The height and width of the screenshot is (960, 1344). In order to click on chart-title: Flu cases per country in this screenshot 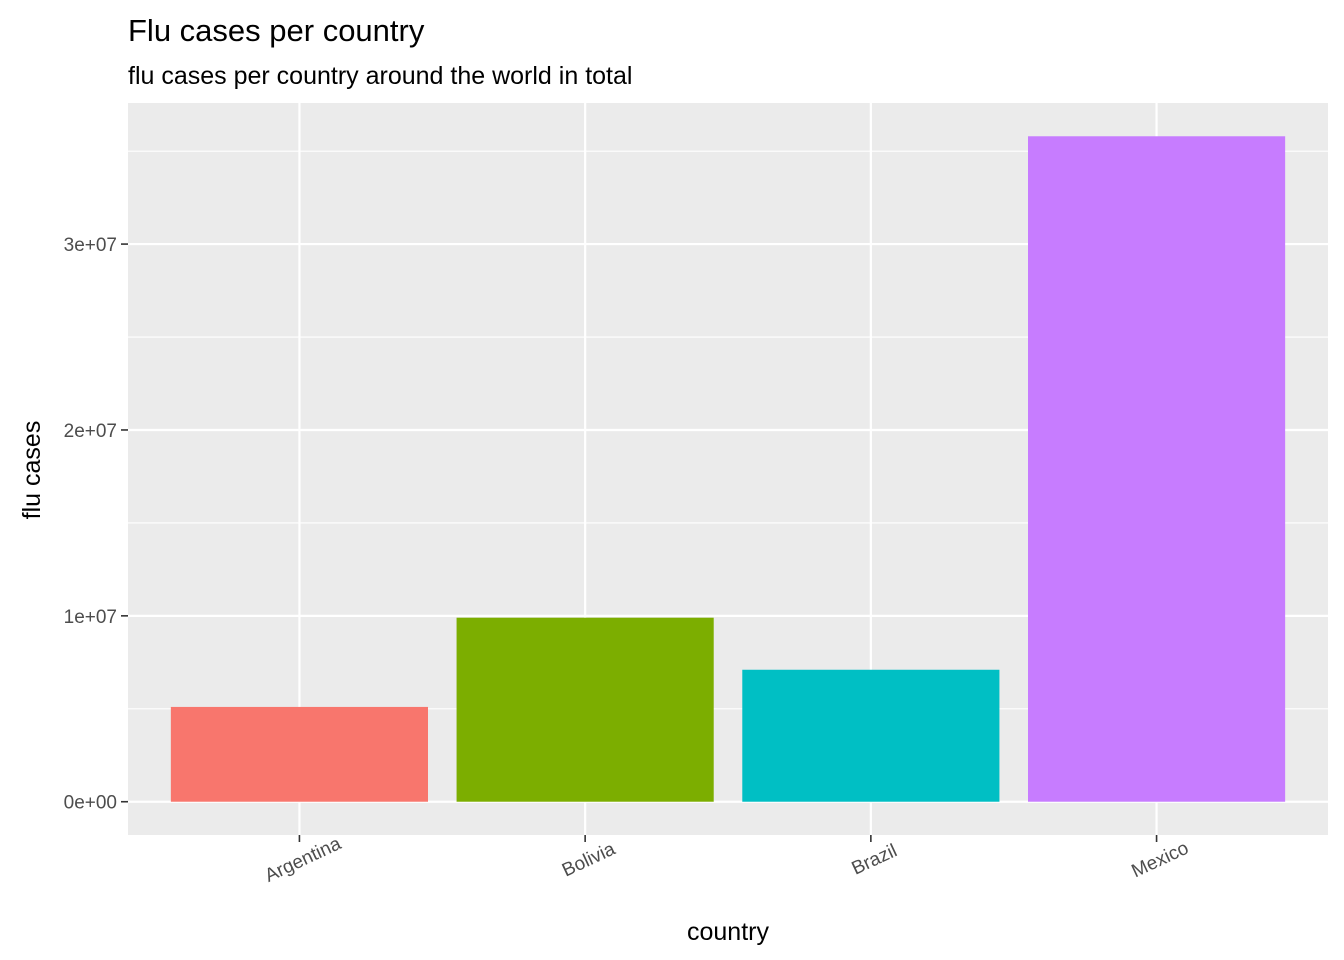, I will do `click(276, 30)`.